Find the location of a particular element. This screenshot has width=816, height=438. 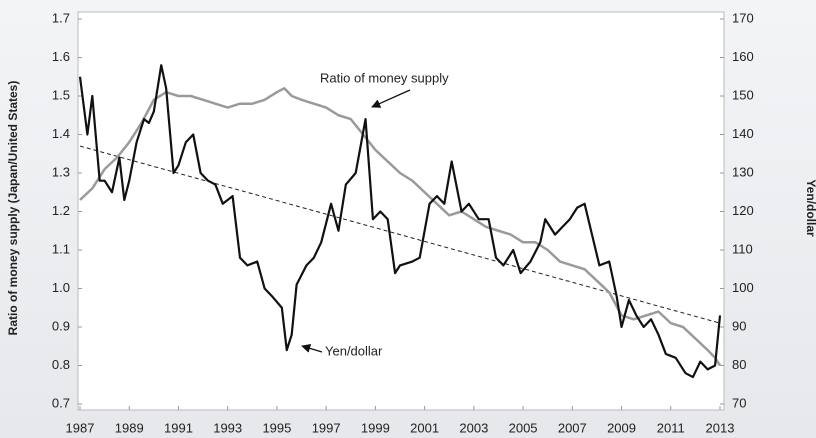

x-tick-label: 2011 is located at coordinates (671, 427).